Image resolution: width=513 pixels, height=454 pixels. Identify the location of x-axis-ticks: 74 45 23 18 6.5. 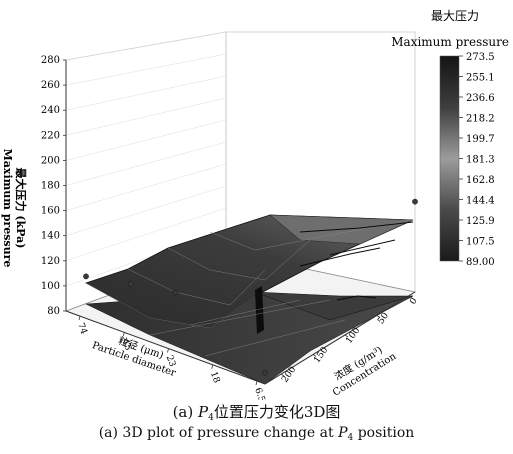
(171, 357).